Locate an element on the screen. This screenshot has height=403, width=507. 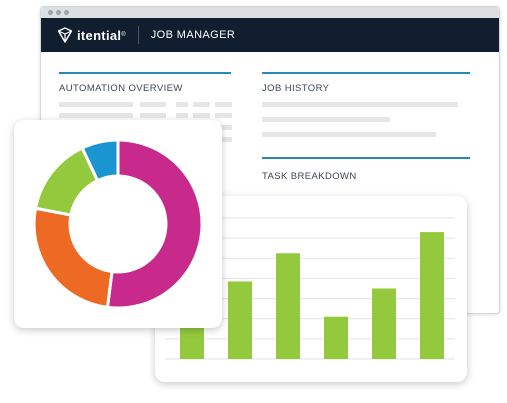
brand-name: itential is located at coordinates (99, 35).